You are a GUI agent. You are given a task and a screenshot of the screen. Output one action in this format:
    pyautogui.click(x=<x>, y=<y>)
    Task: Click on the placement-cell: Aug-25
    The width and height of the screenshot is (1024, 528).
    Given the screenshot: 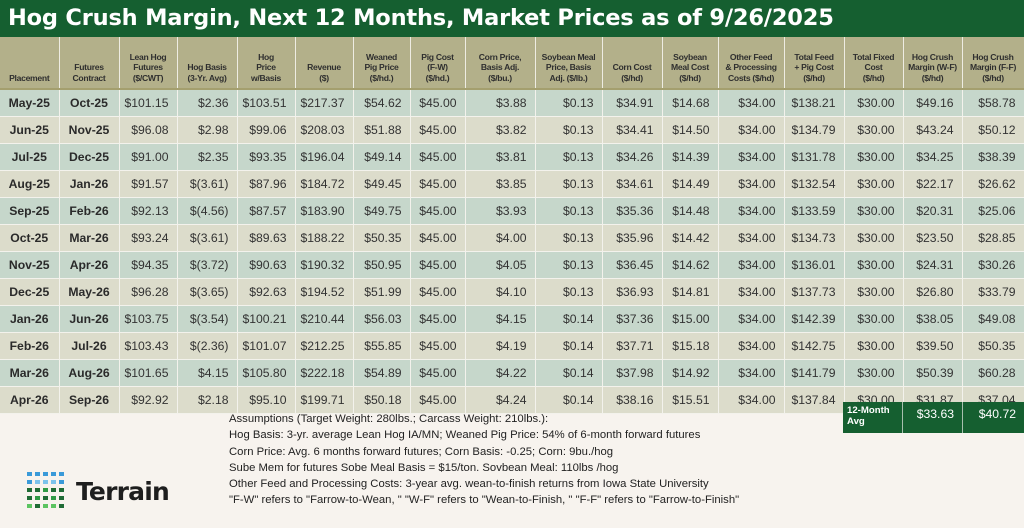 What is the action you would take?
    pyautogui.click(x=30, y=184)
    